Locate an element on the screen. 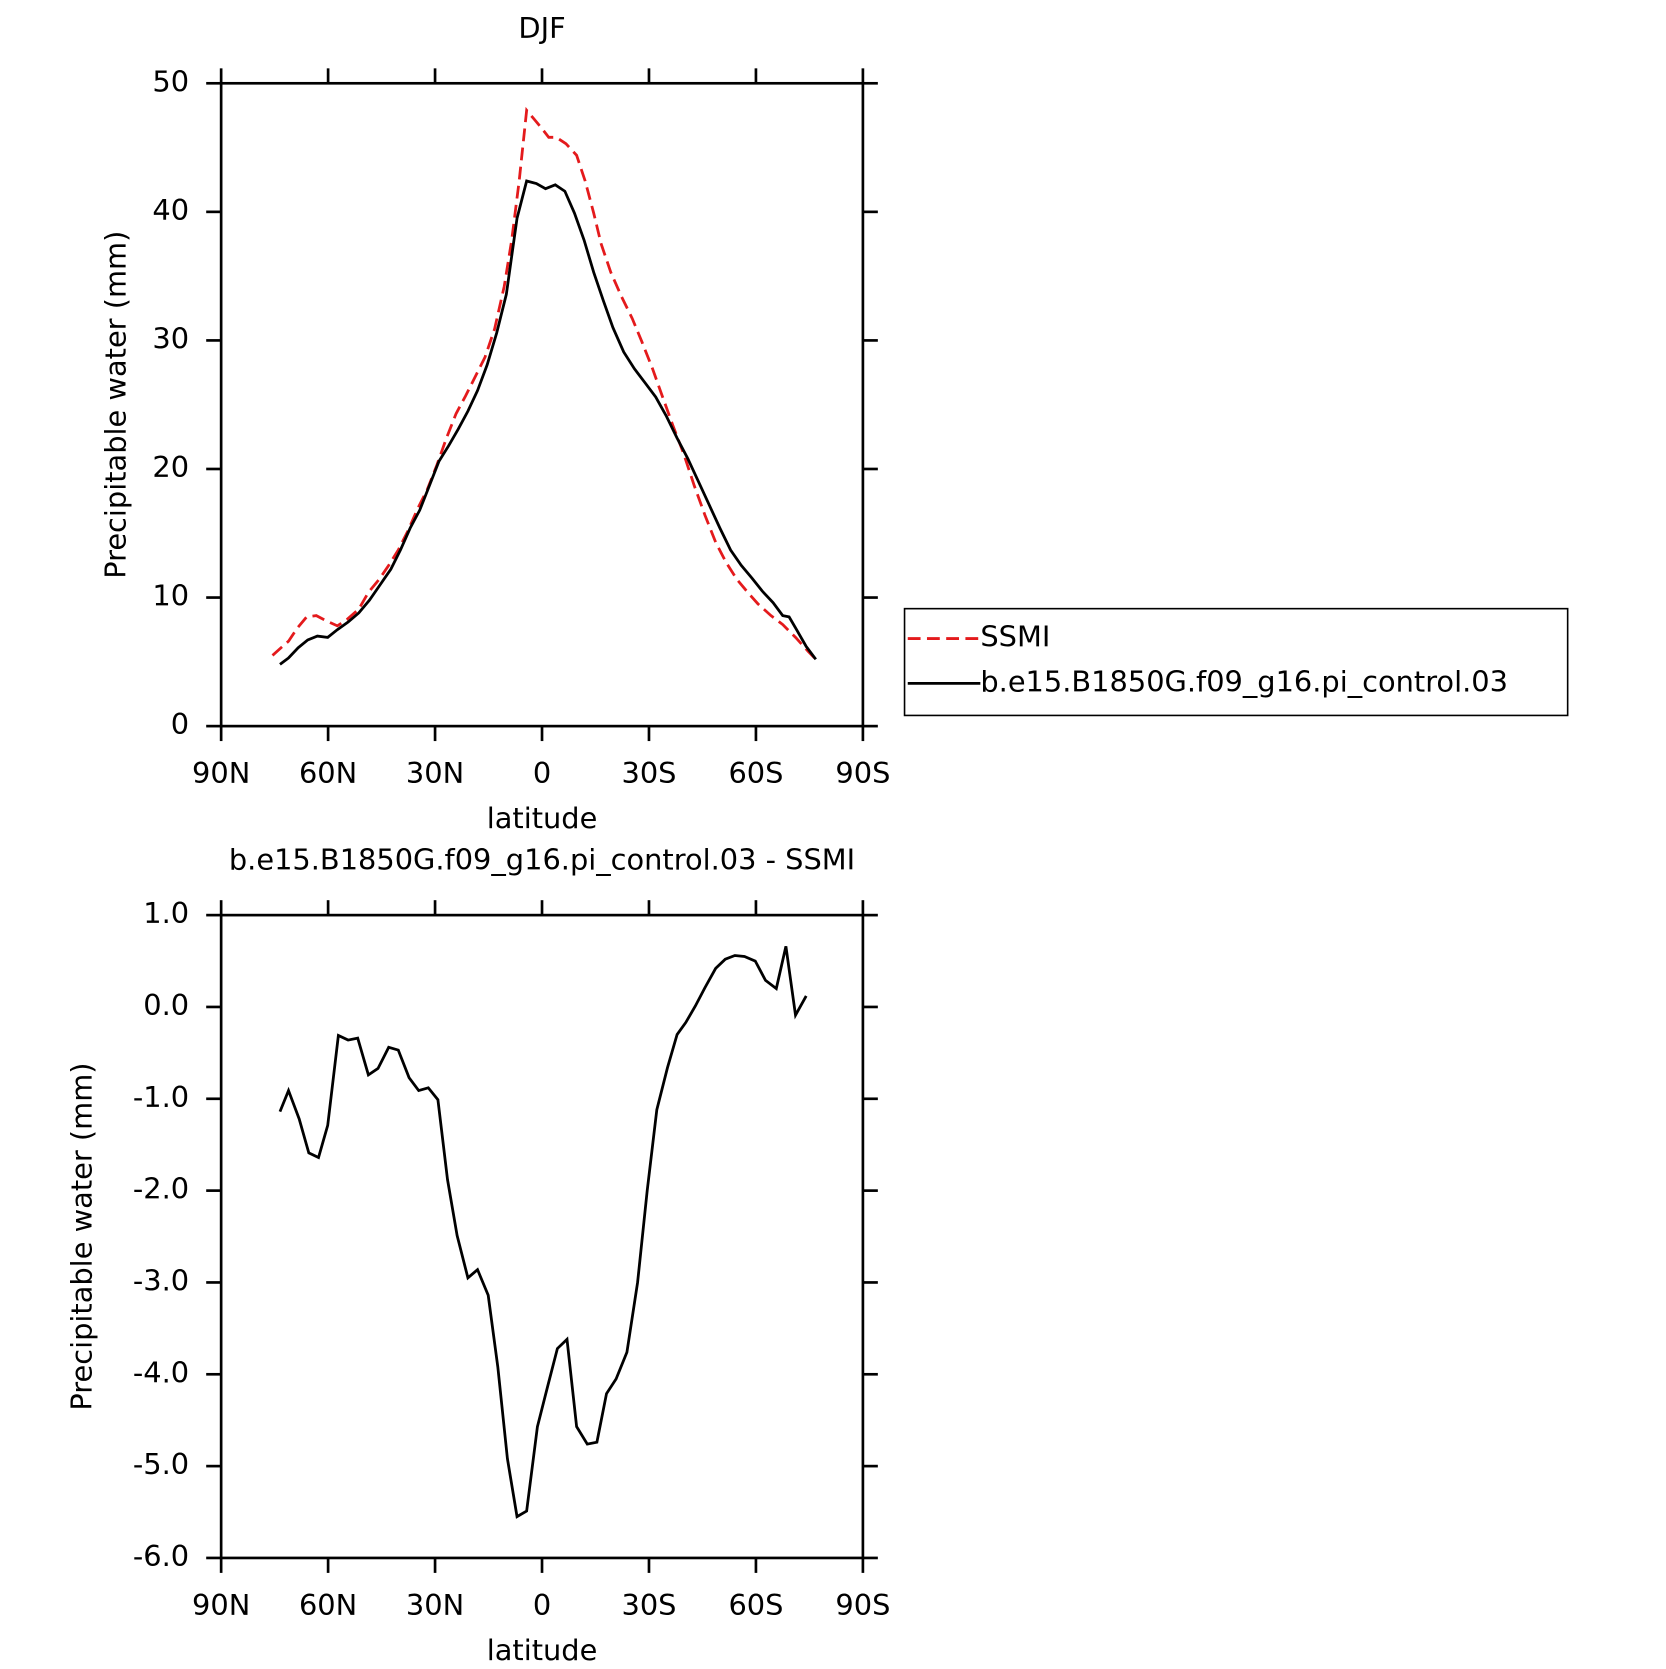 This screenshot has height=1669, width=1666. y-tick-label: -2.0 is located at coordinates (161, 1189).